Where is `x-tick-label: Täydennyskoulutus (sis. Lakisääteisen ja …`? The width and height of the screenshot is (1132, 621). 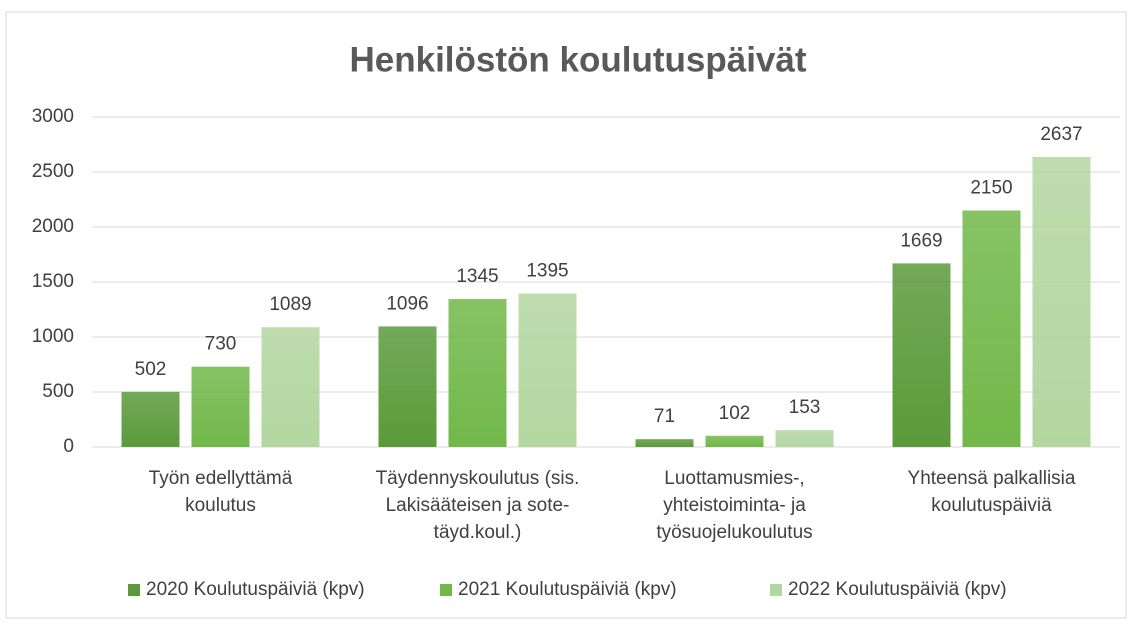
x-tick-label: Täydennyskoulutus (sis. Lakisääteisen ja … is located at coordinates (478, 505).